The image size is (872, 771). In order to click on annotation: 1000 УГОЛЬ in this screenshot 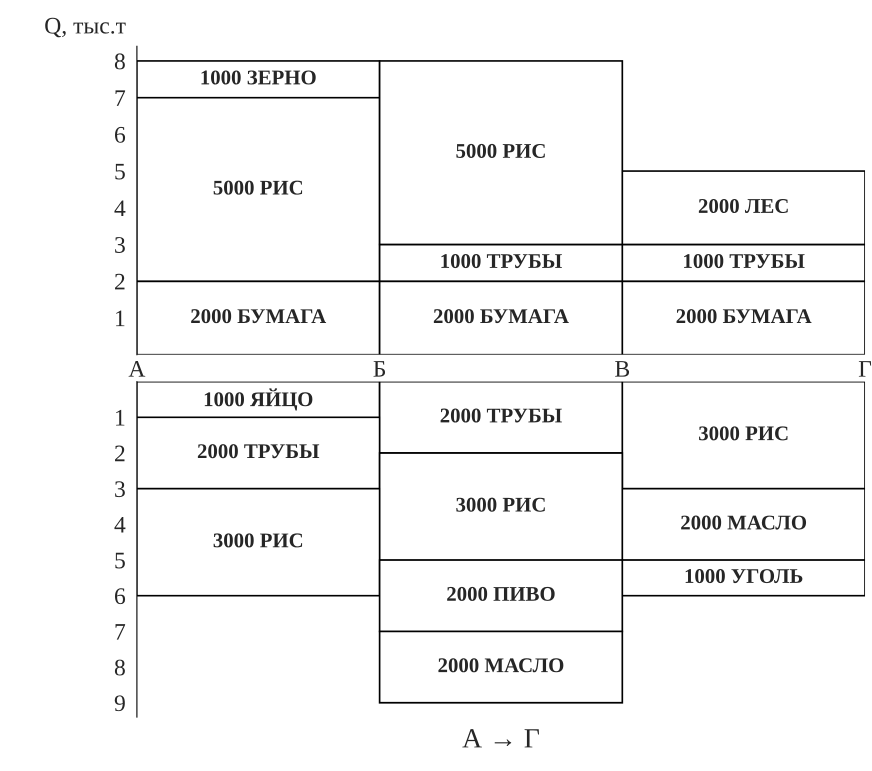, I will do `click(744, 576)`.